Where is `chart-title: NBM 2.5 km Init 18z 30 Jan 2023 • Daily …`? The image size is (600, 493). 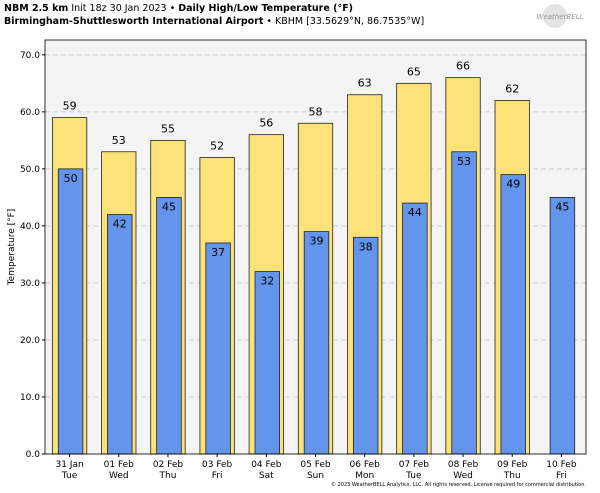 chart-title: NBM 2.5 km Init 18z 30 Jan 2023 • Daily … is located at coordinates (178, 8).